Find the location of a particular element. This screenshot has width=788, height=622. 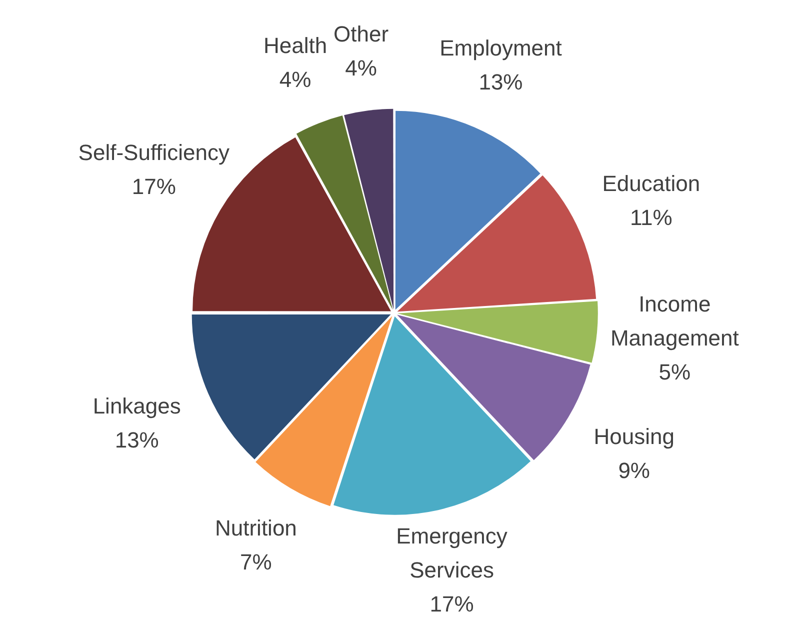

data-label: 7% is located at coordinates (256, 561).